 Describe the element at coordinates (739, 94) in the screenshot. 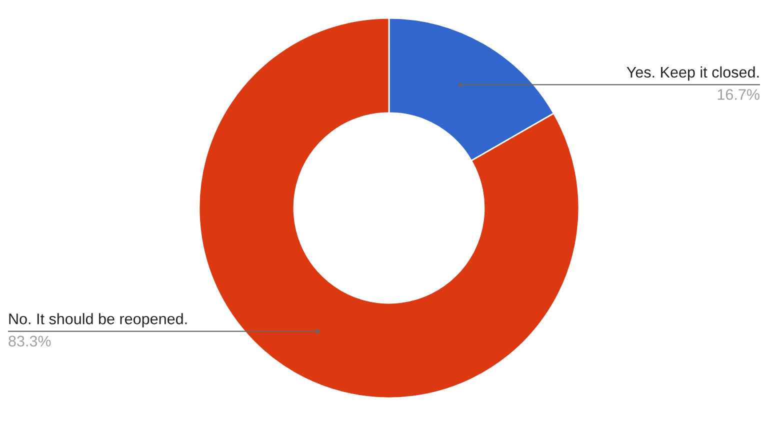

I see `data-label: 16.7%` at that location.